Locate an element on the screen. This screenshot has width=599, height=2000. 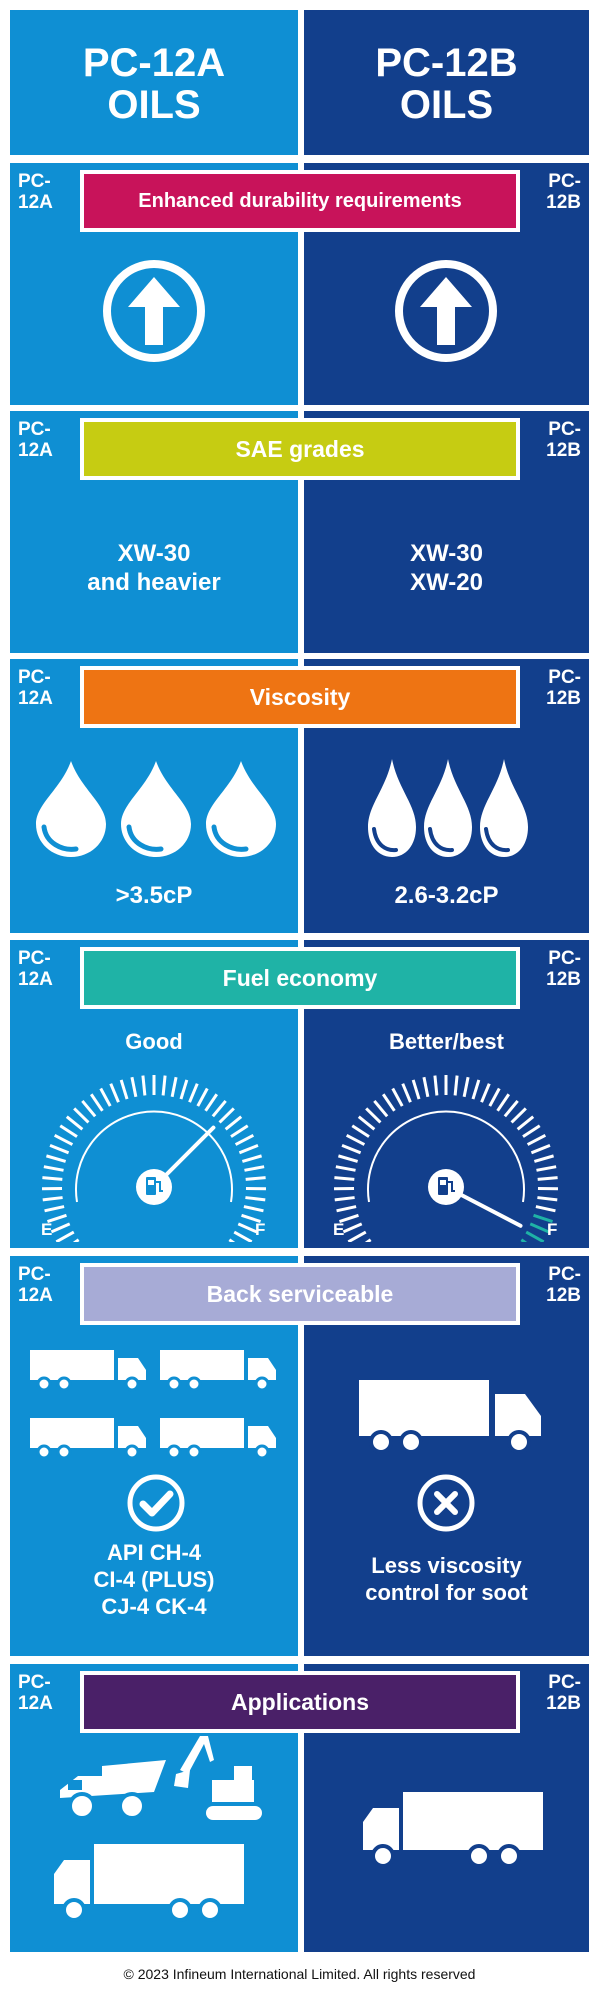
back-title: Back serviceable is located at coordinates (300, 1293).